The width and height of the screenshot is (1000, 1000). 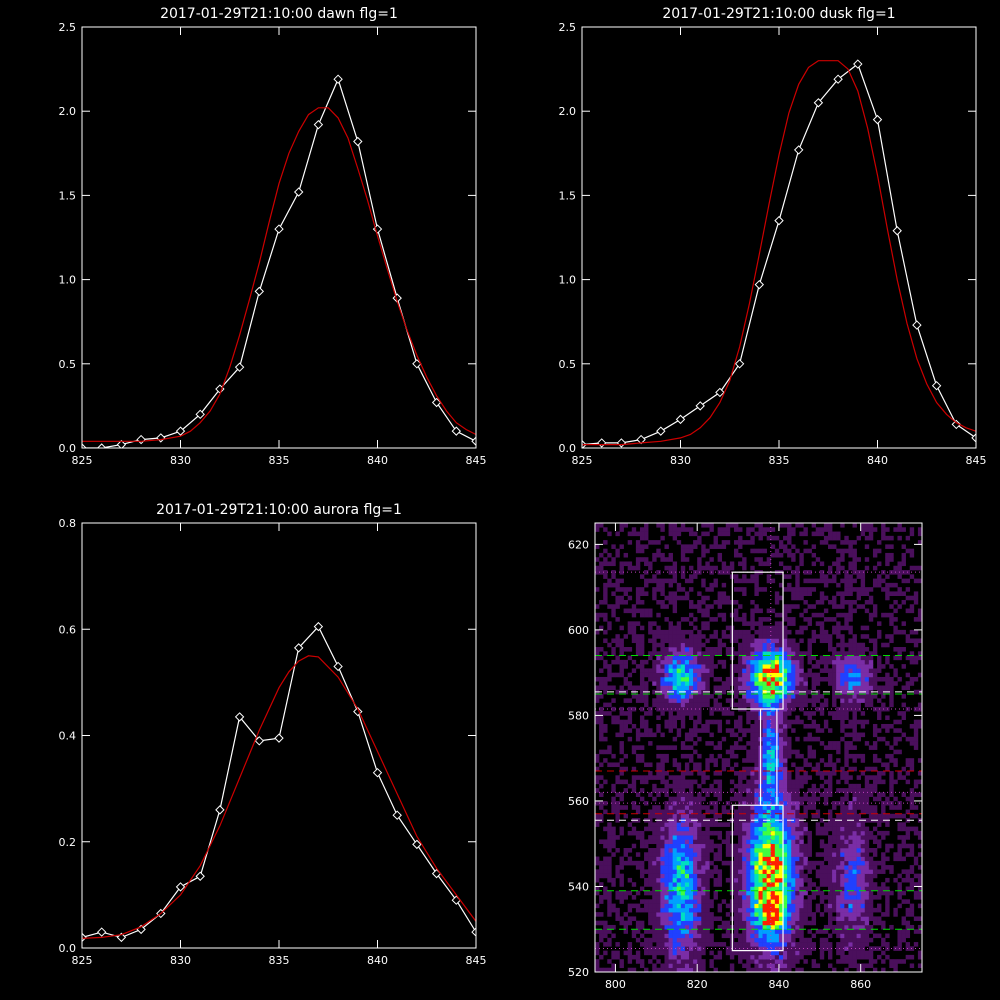 I want to click on data-line-white, so click(x=279, y=262).